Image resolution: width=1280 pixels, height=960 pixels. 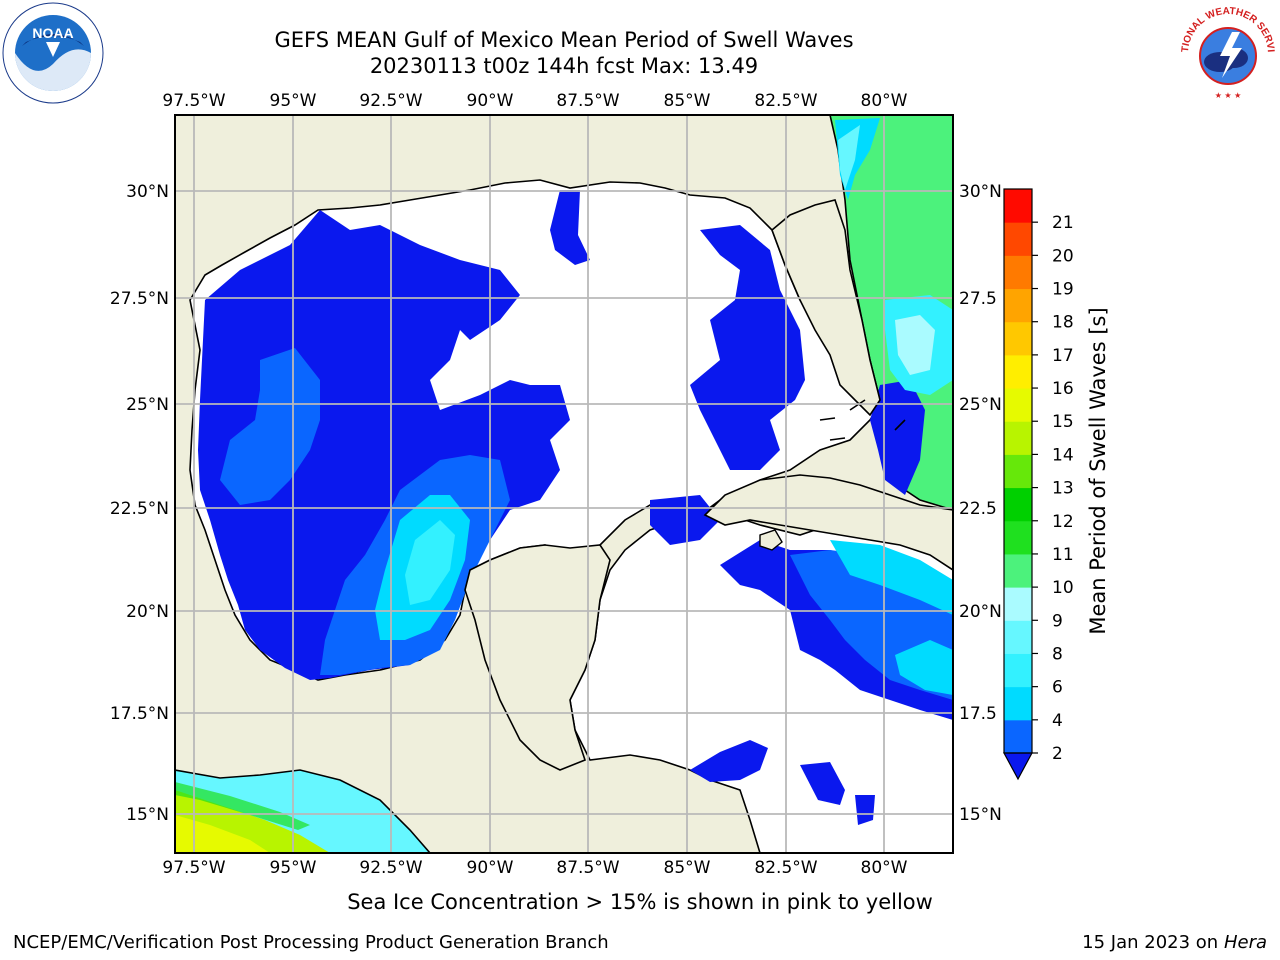 What do you see at coordinates (1063, 389) in the screenshot?
I see `colorbar-tick-label: 16` at bounding box center [1063, 389].